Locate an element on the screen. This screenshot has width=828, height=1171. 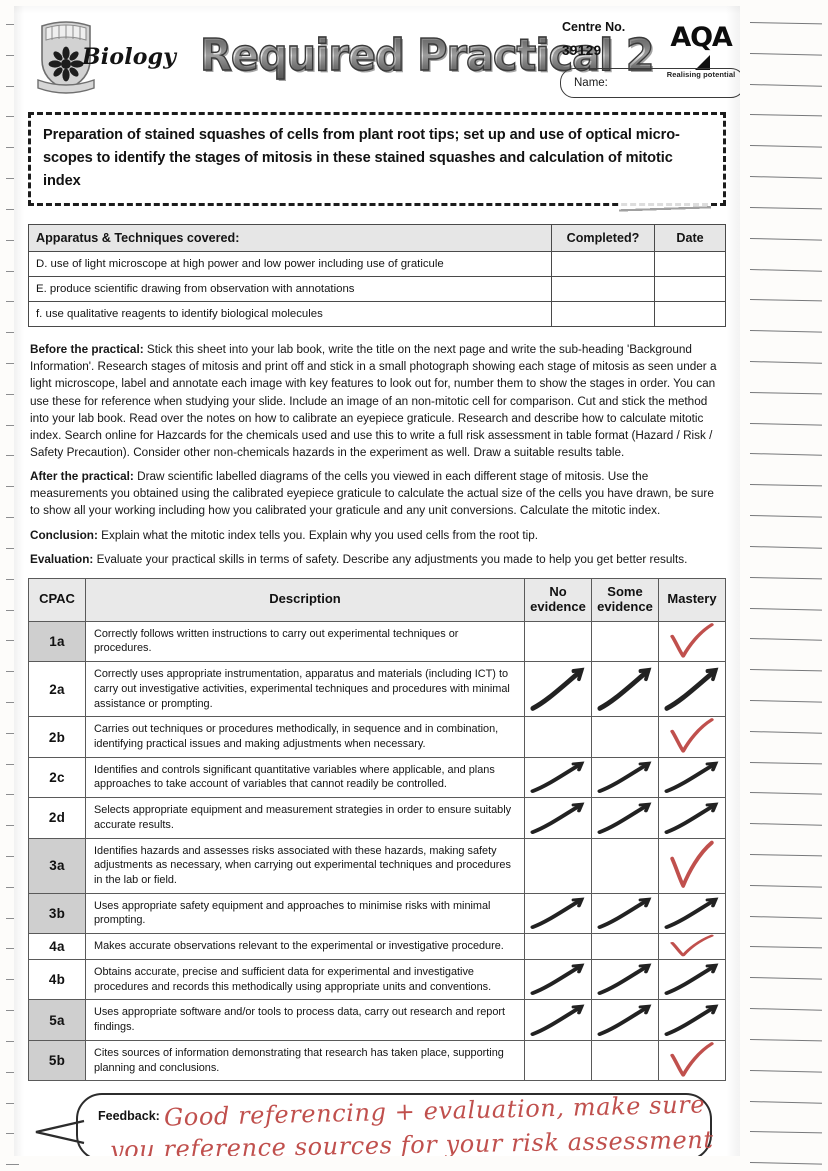
cpac-code: 2a is located at coordinates (57, 689).